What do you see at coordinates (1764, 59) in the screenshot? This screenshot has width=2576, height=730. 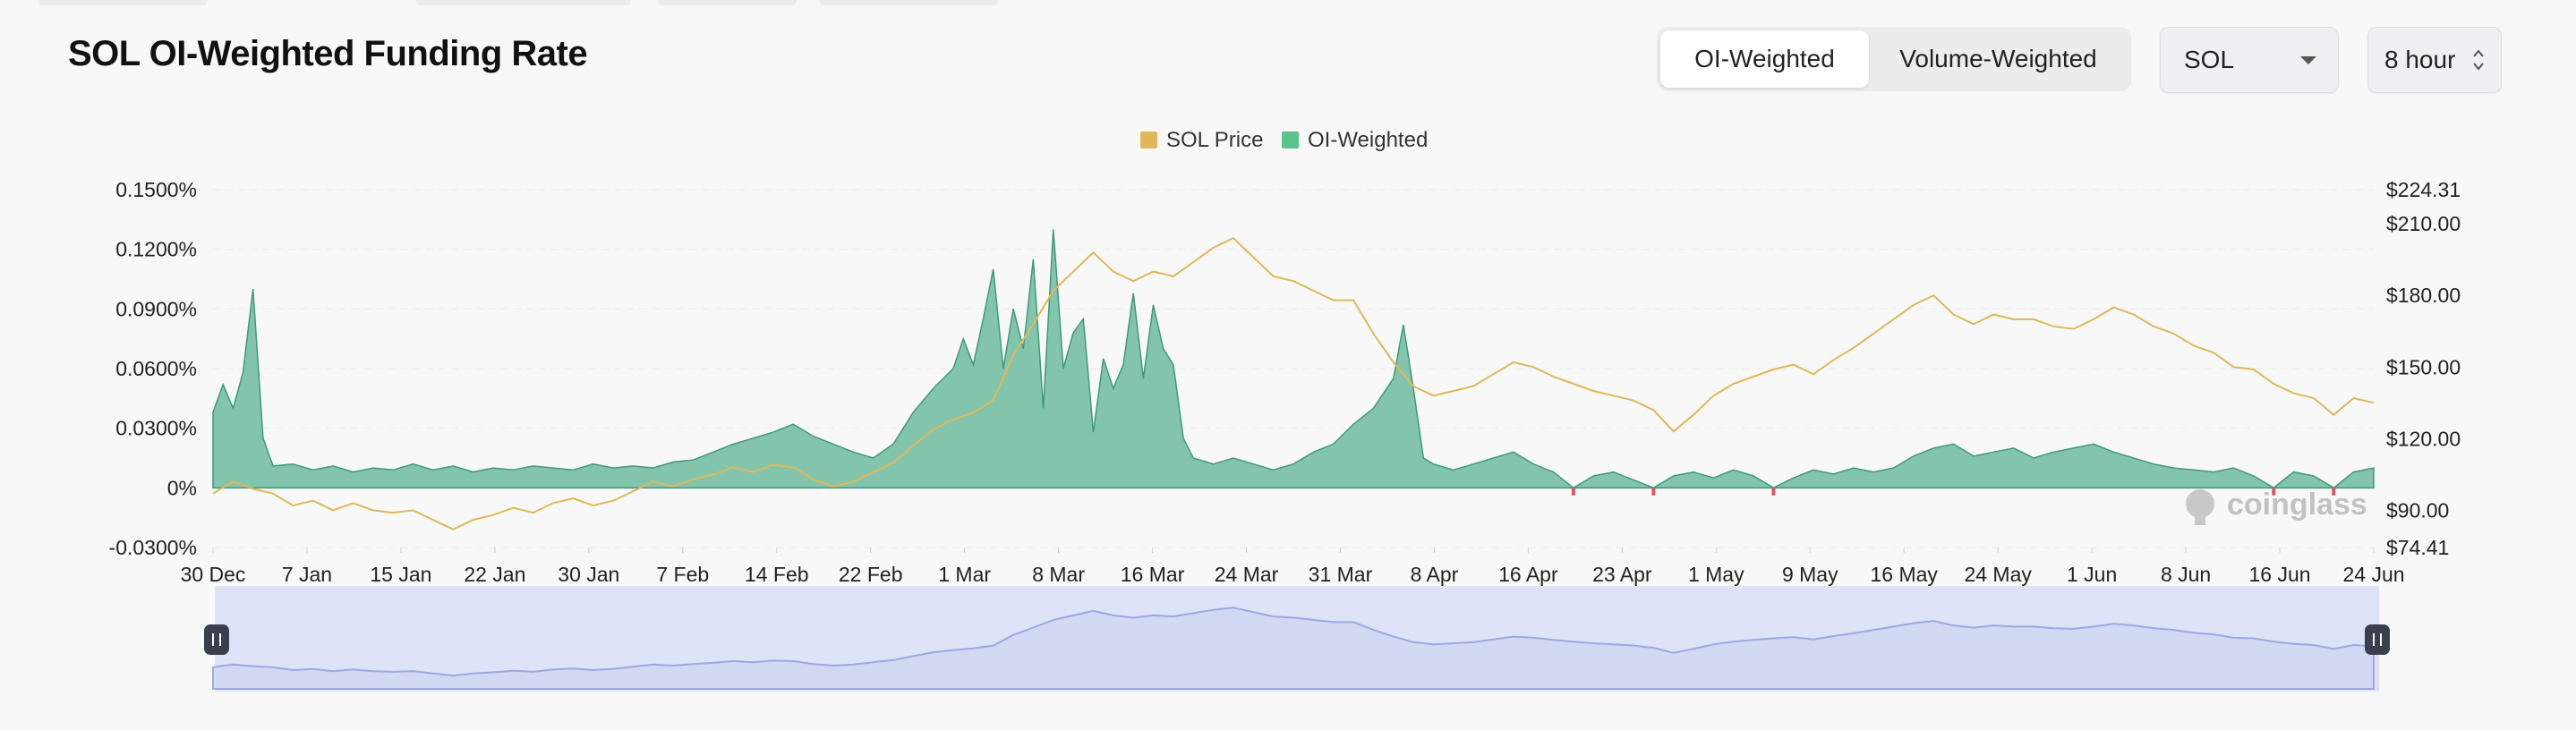 I see `oi-weighted-button: OI-Weighted` at bounding box center [1764, 59].